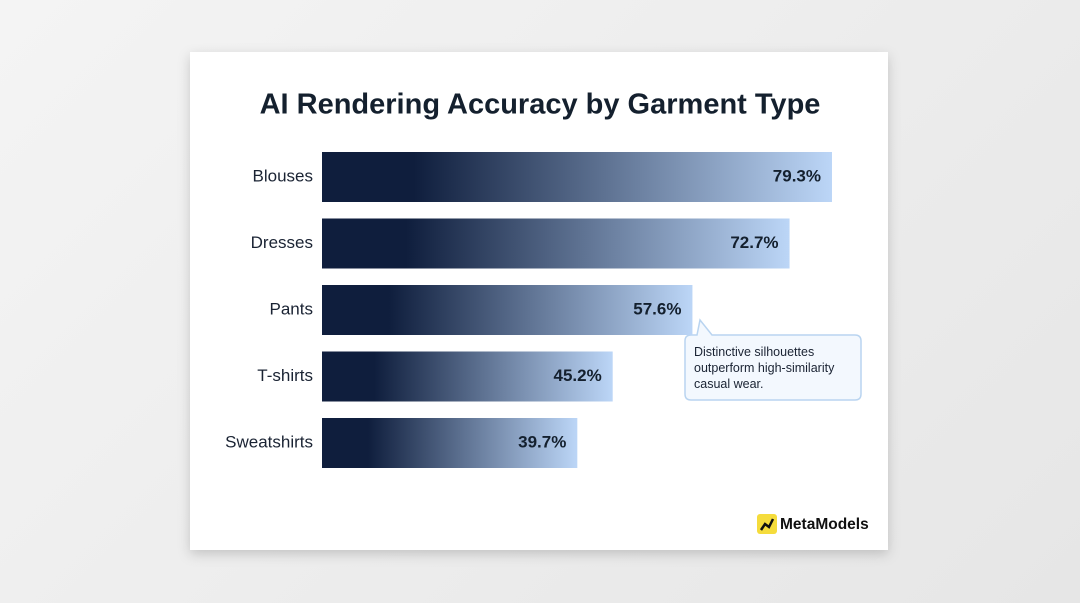 The width and height of the screenshot is (1080, 603). I want to click on callout, so click(773, 359).